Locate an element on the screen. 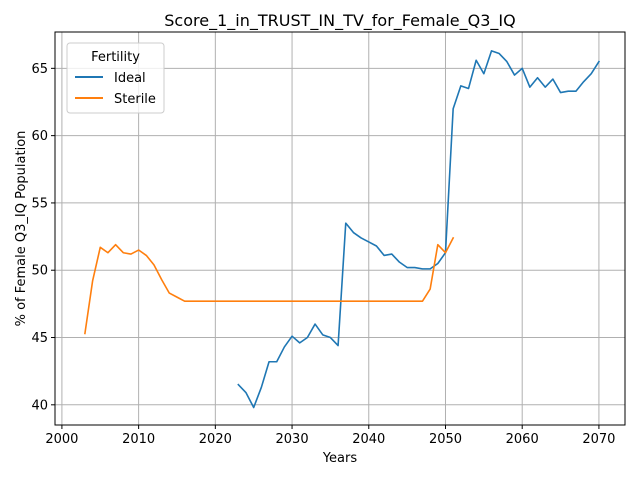 The image size is (640, 480). x-axis-label: Years is located at coordinates (340, 458).